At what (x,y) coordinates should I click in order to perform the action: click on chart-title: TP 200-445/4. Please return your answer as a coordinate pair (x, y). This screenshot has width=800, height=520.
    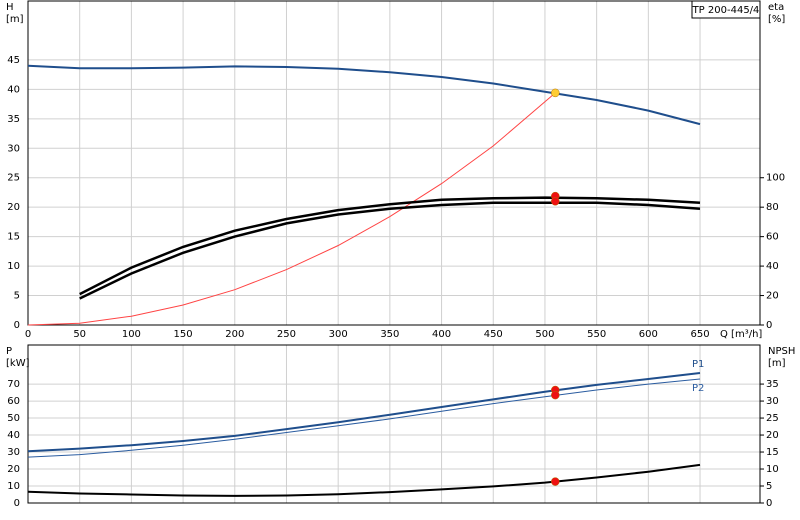
    Looking at the image, I should click on (726, 10).